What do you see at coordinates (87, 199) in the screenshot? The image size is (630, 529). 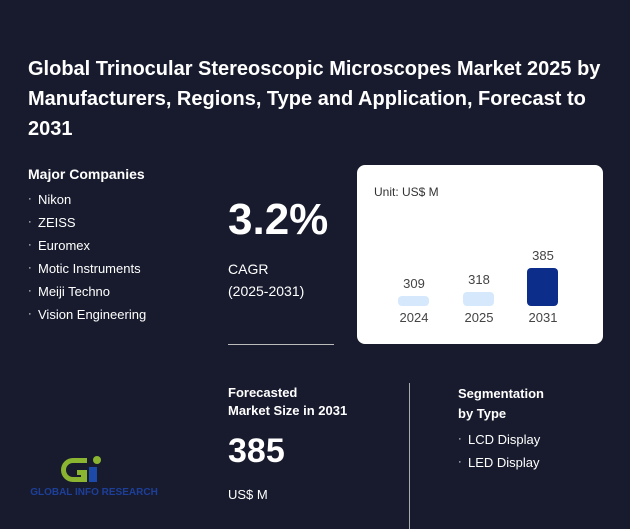 I see `company-item: Nikon` at bounding box center [87, 199].